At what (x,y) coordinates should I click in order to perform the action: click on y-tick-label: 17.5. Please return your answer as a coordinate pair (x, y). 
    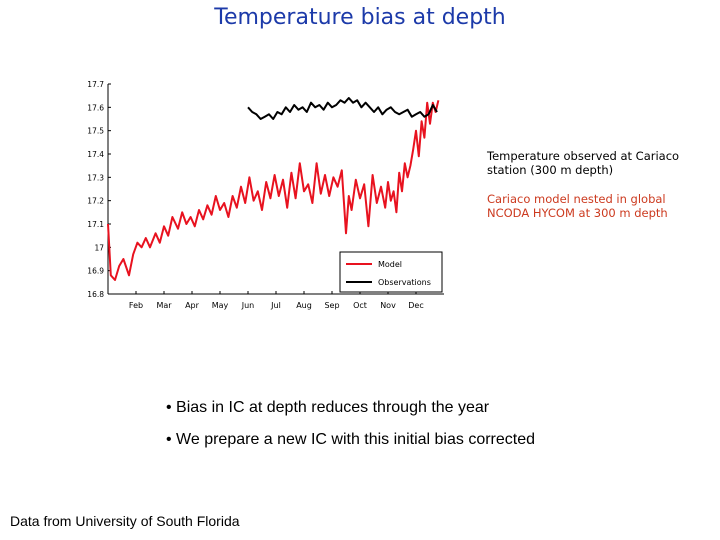
    Looking at the image, I should click on (95, 131).